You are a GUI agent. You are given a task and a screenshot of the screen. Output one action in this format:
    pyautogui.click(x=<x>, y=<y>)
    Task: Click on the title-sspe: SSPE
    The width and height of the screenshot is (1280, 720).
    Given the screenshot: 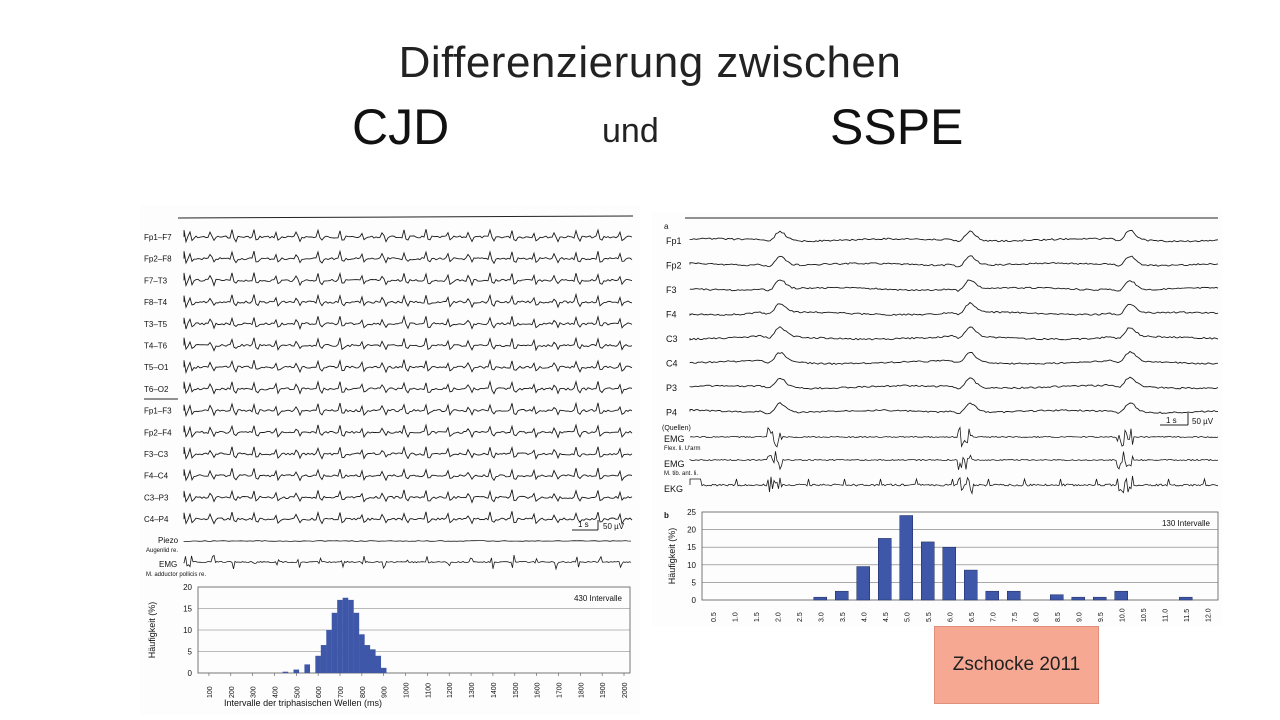 What is the action you would take?
    pyautogui.click(x=897, y=127)
    